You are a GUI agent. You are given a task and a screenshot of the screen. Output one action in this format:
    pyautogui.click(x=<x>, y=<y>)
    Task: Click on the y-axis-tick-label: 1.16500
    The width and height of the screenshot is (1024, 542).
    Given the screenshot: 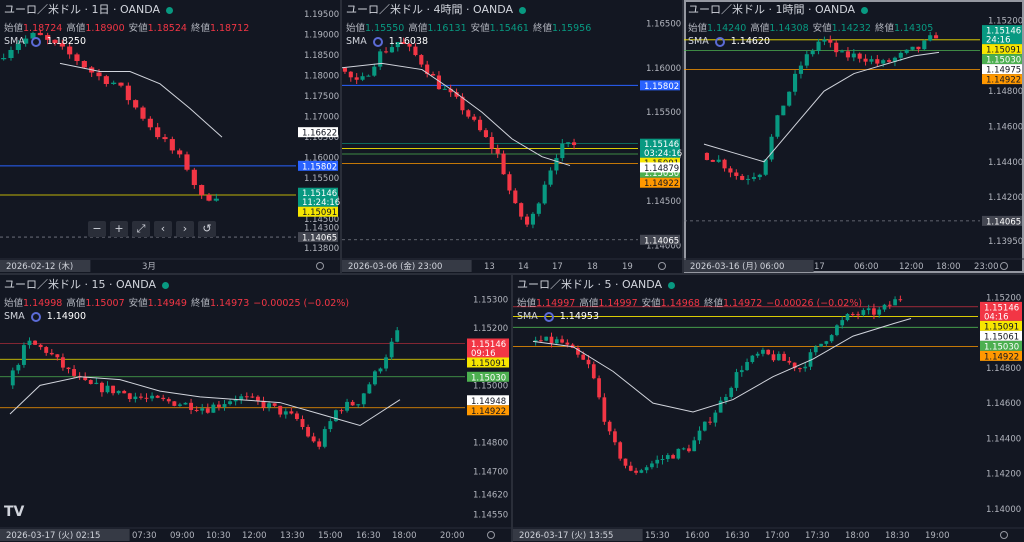 What is the action you would take?
    pyautogui.click(x=321, y=138)
    